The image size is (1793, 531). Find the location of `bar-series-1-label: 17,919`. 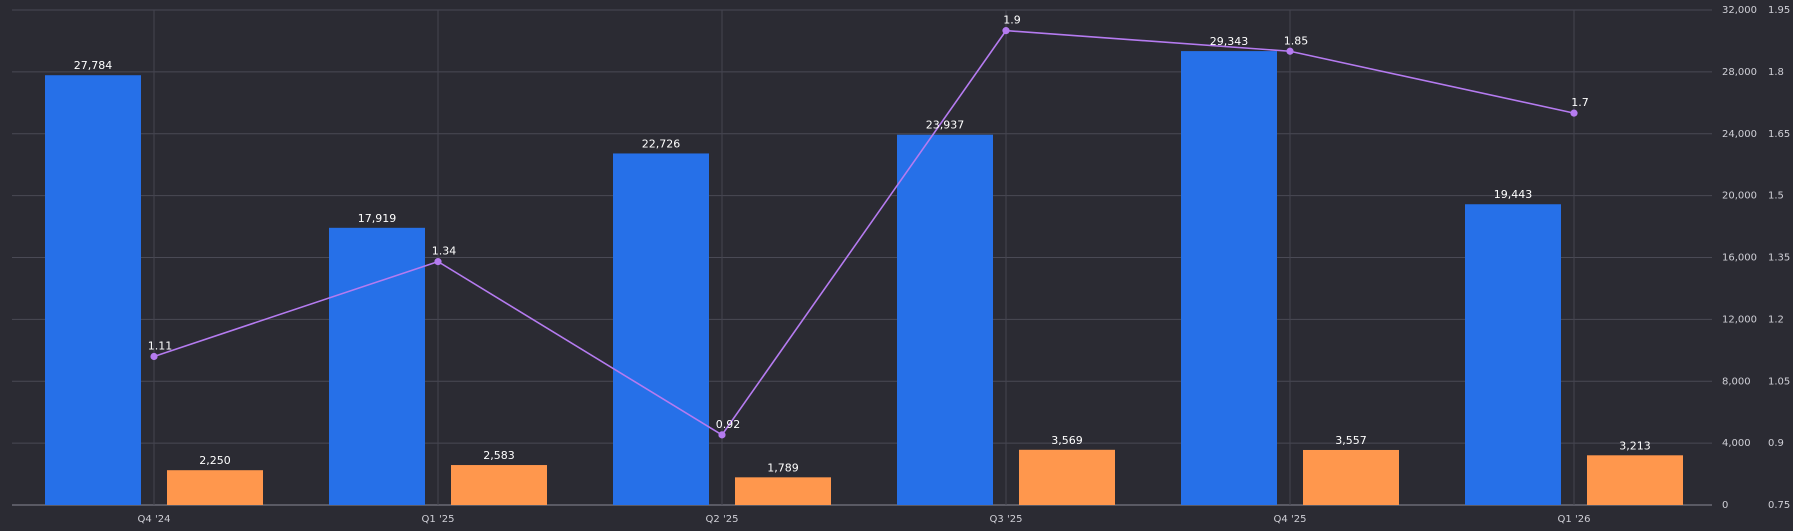

bar-series-1-label: 17,919 is located at coordinates (377, 218).